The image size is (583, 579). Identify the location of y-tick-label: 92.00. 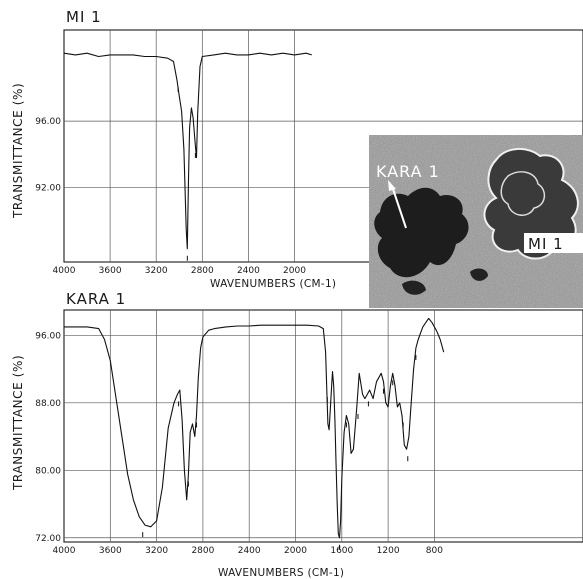
(48, 188).